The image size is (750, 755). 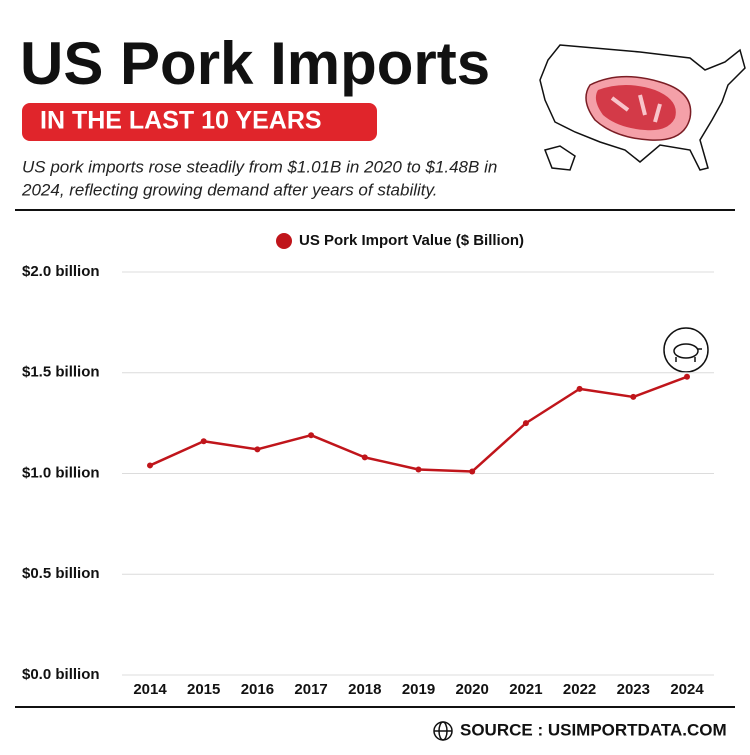 I want to click on x-tick-label: 2016, so click(x=257, y=689).